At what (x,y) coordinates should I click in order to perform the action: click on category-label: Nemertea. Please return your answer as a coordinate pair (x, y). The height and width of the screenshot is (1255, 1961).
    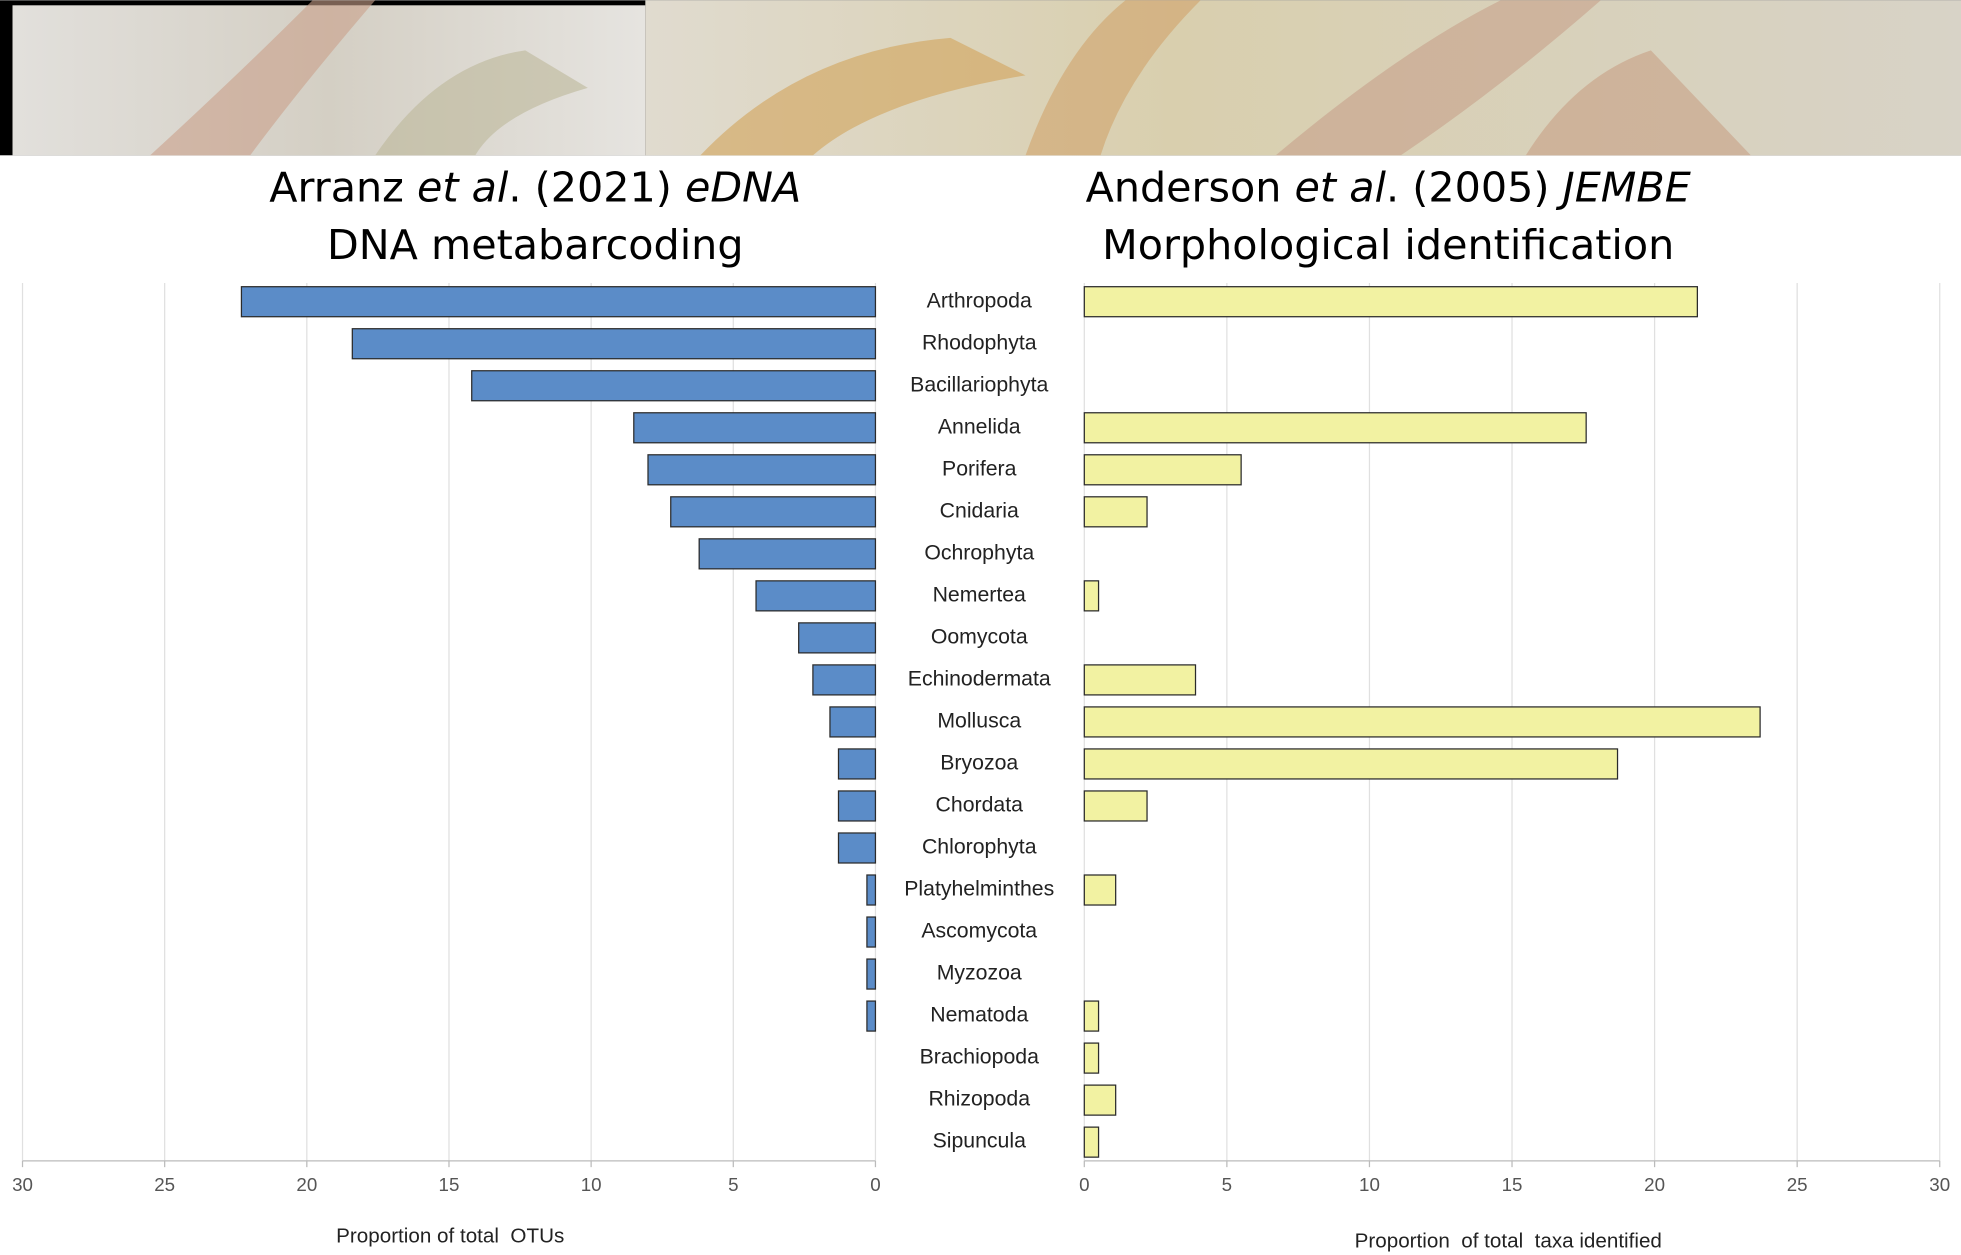
    Looking at the image, I should click on (979, 594).